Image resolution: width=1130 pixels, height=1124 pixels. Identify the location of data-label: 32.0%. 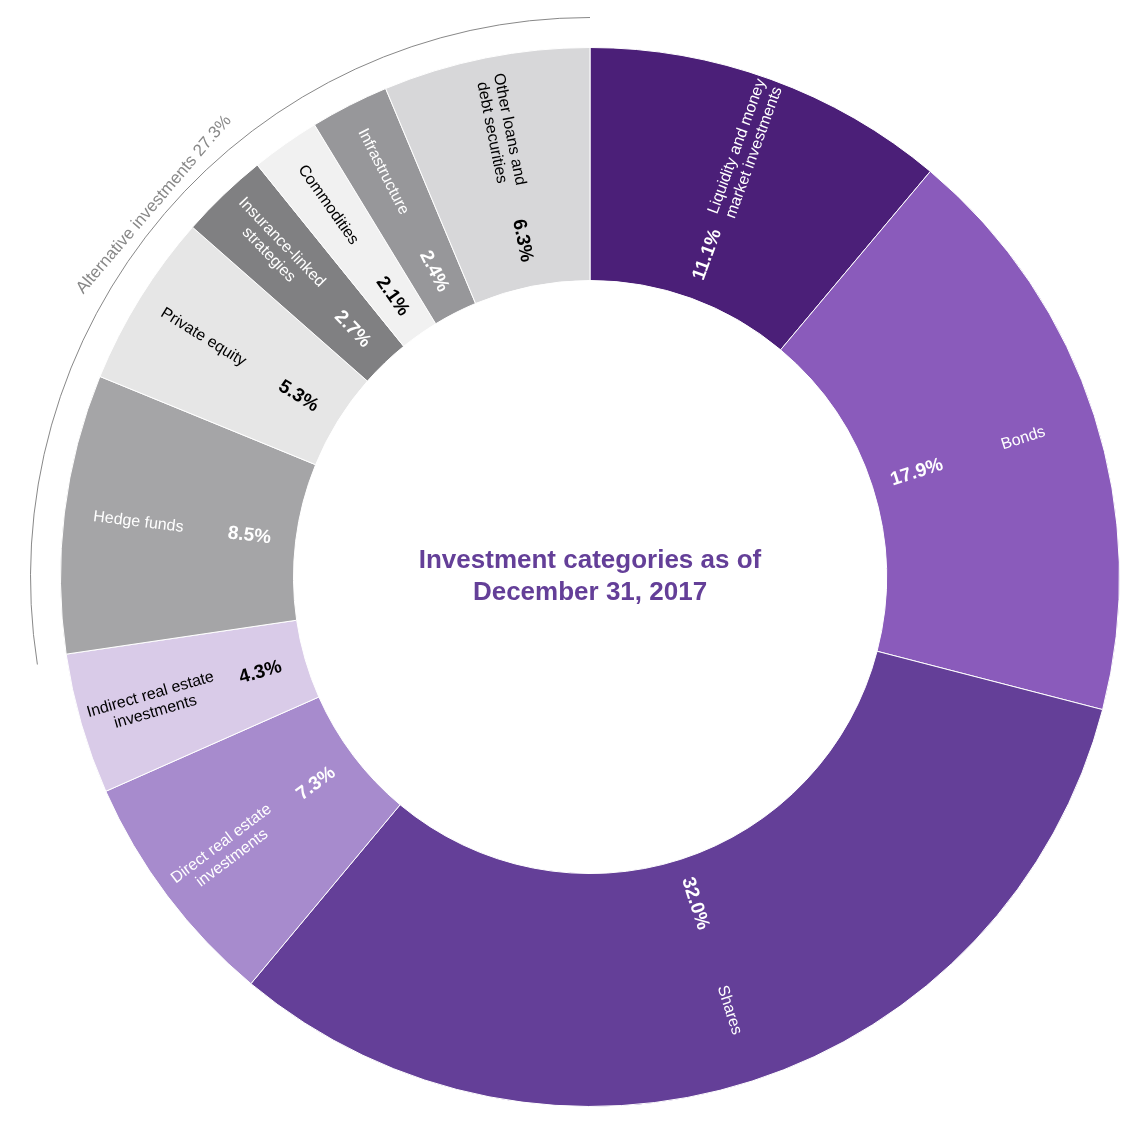
(696, 903).